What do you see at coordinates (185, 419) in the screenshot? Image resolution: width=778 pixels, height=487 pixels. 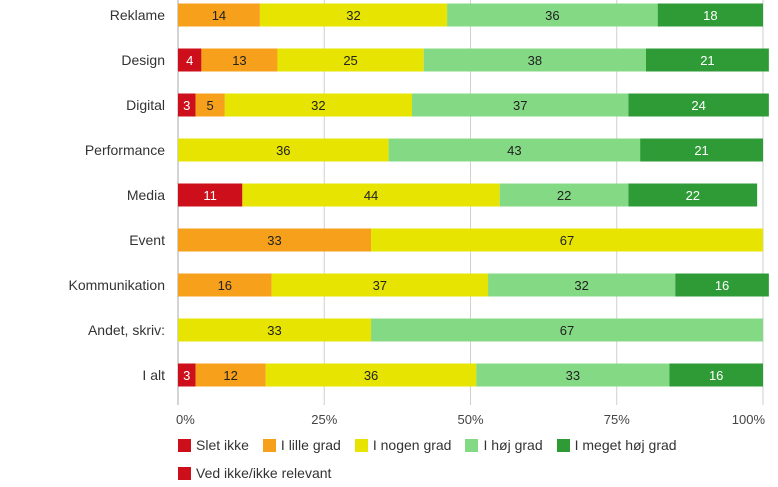 I see `x-tick-label: 0%` at bounding box center [185, 419].